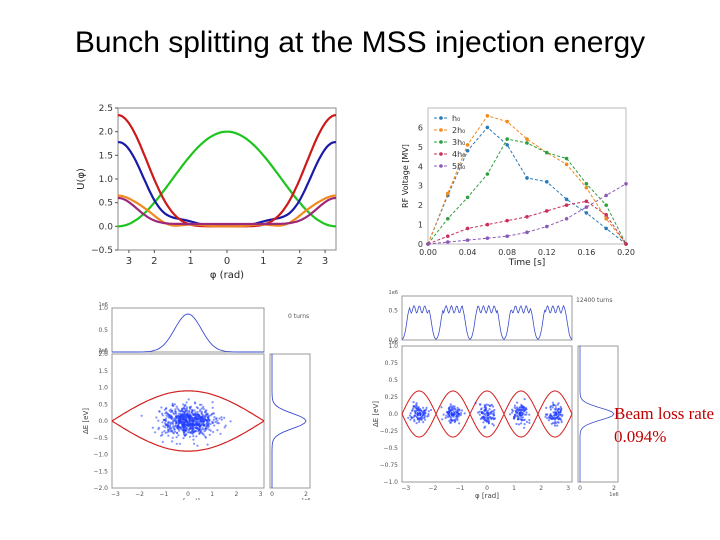  I want to click on x-tick-label: 0.12, so click(547, 252).